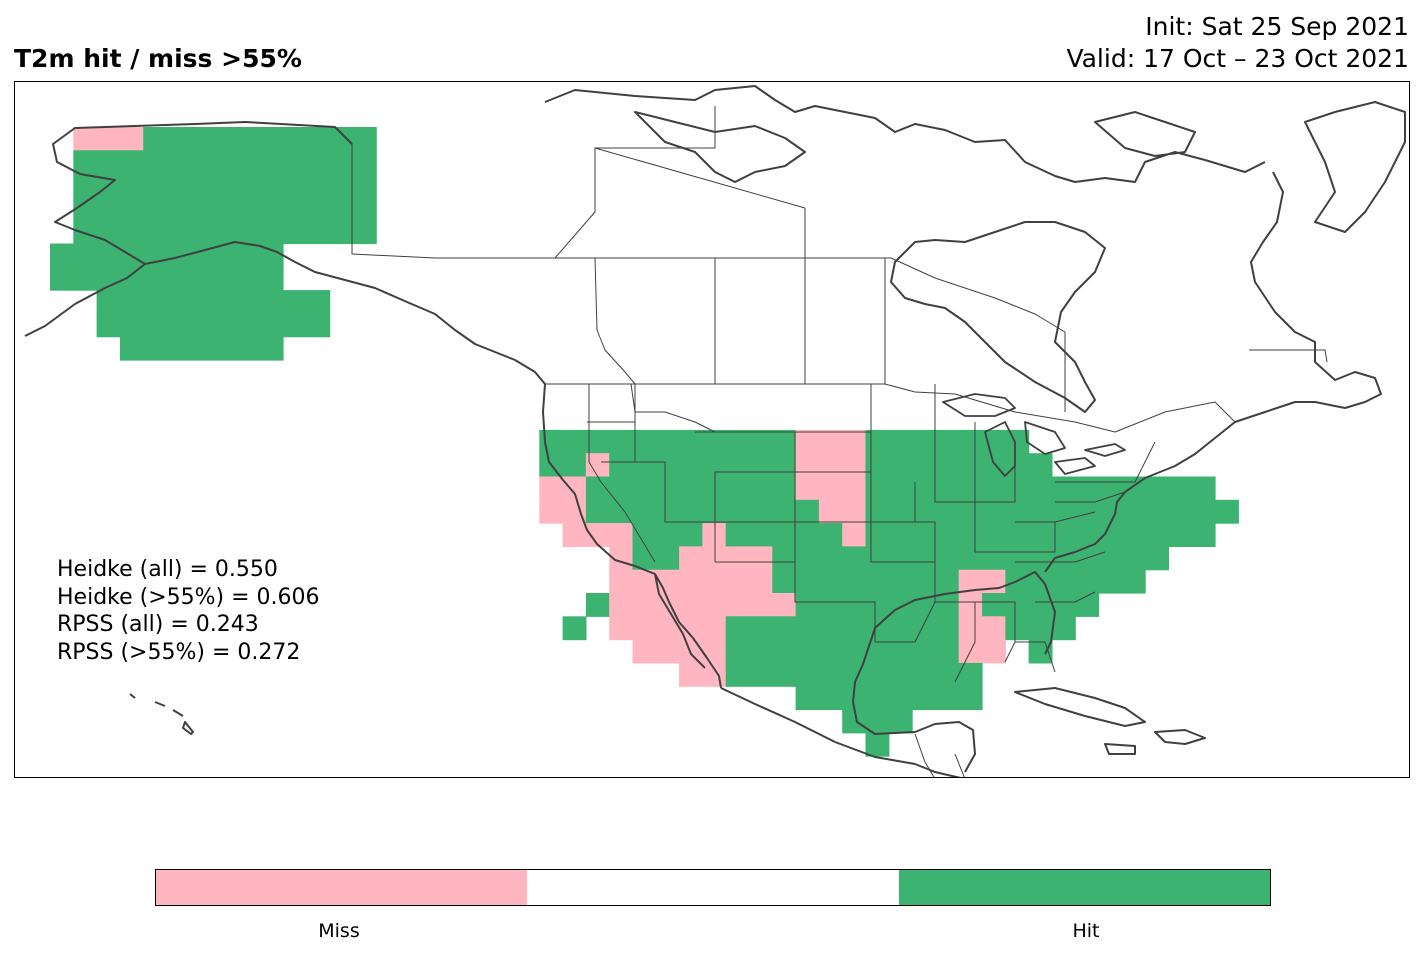  What do you see at coordinates (161, 714) in the screenshot?
I see `hawaii-islands` at bounding box center [161, 714].